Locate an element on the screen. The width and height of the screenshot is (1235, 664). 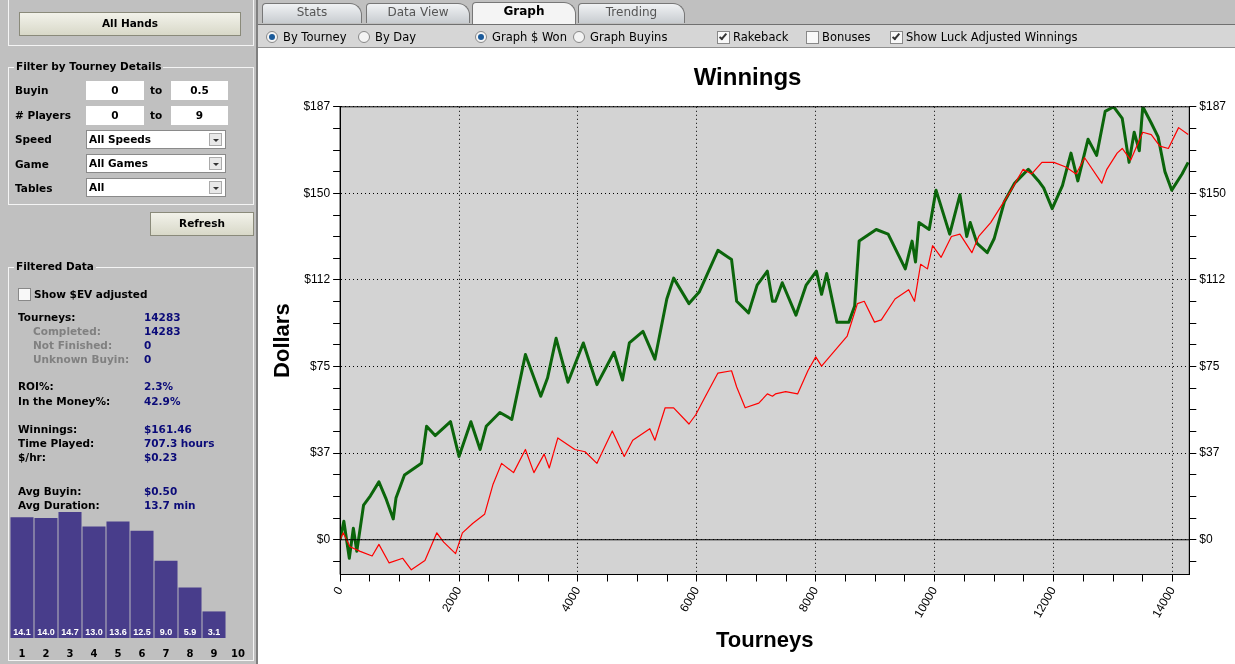
data-label: 5.9 is located at coordinates (190, 631).